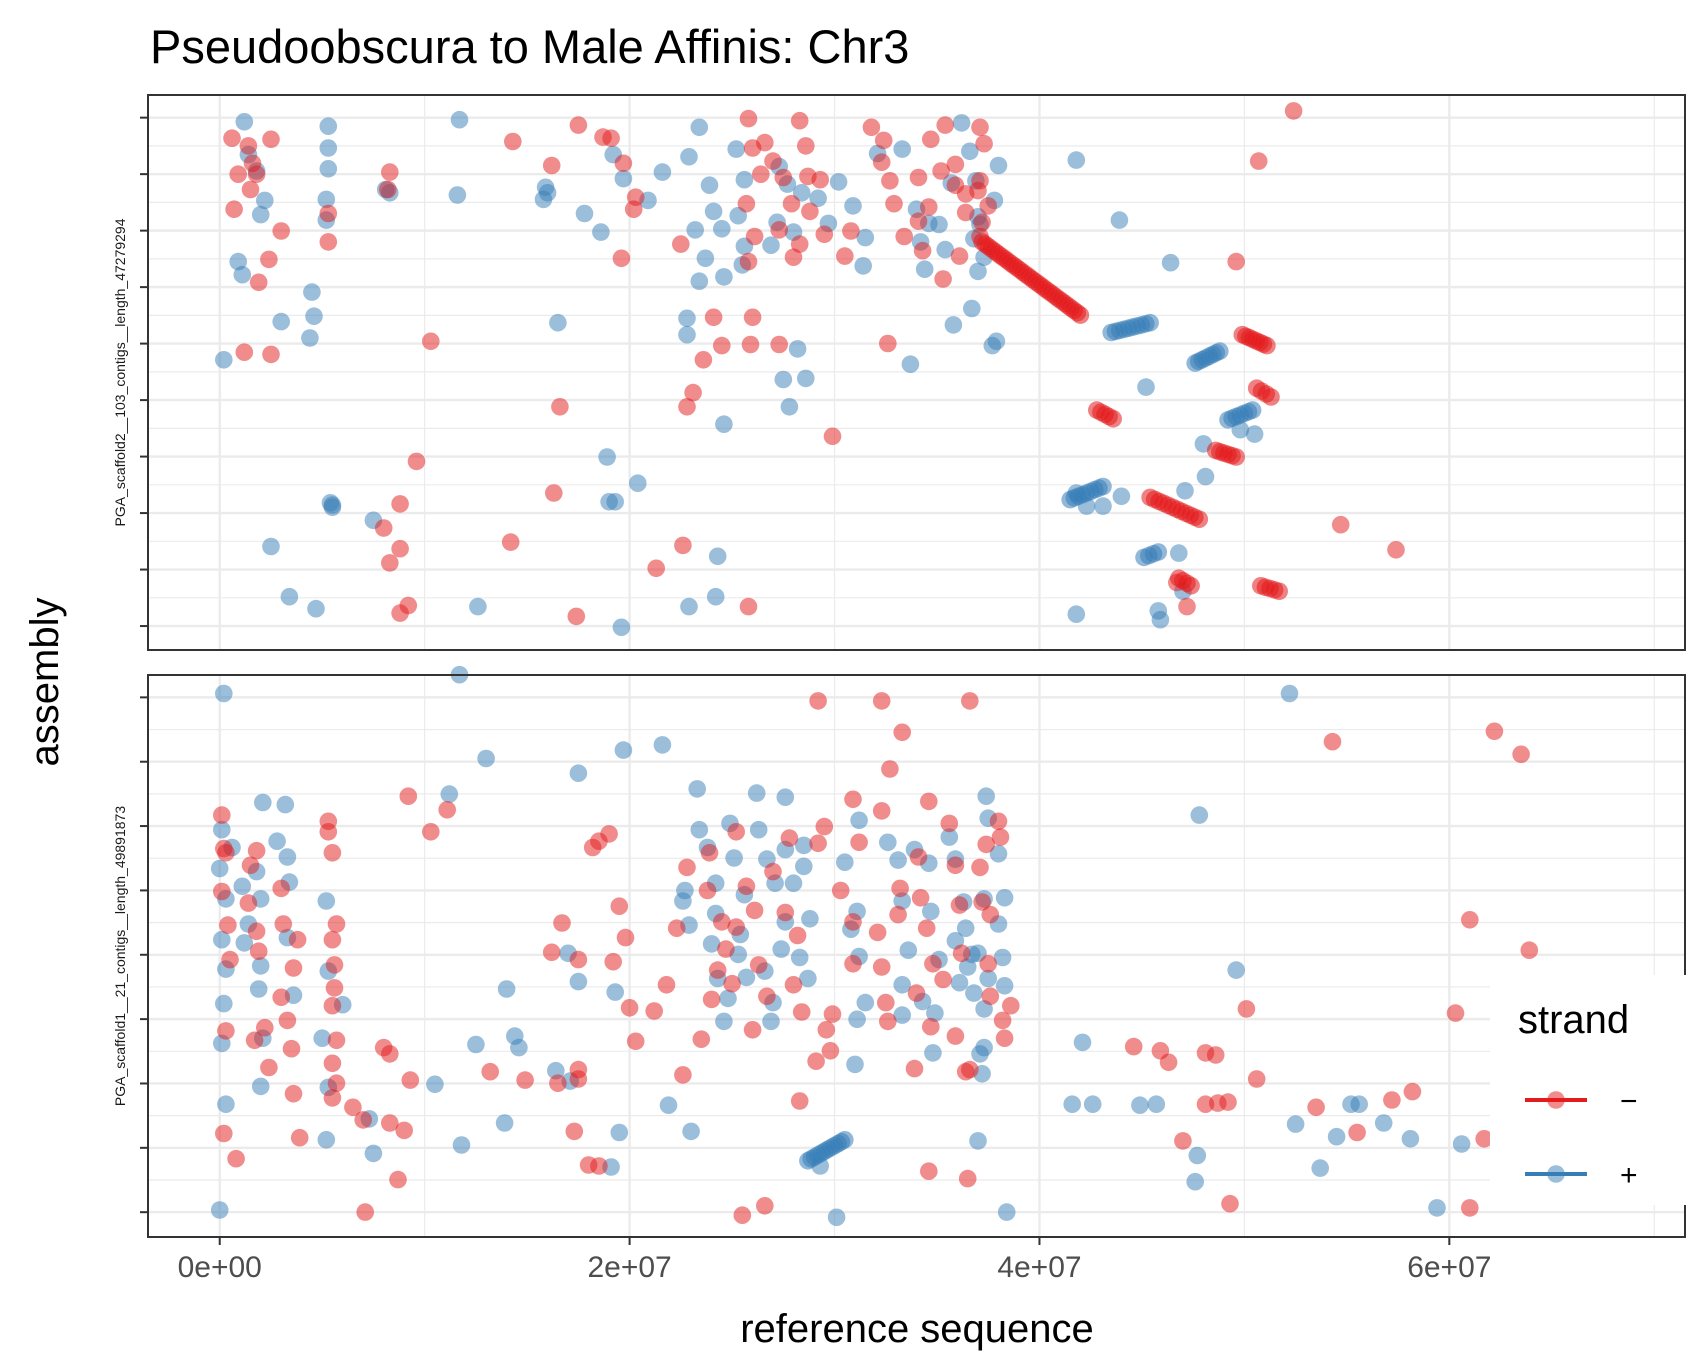  I want to click on x-tick-label: 4e+07, so click(1039, 1267).